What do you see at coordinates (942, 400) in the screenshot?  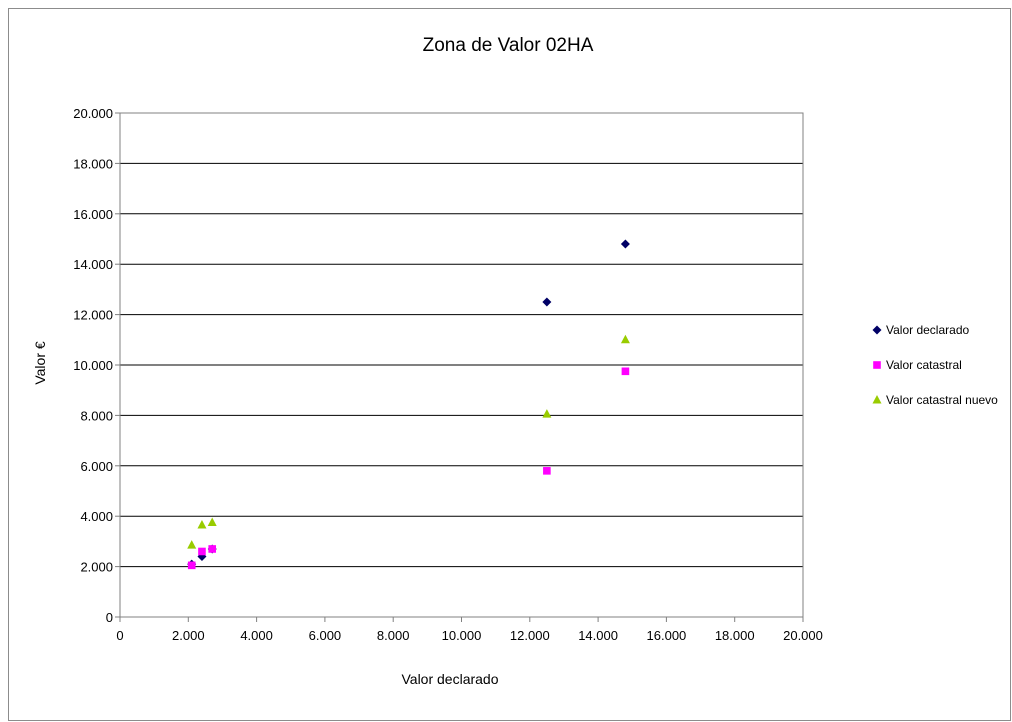 I see `legend-label: Valor catastral nuevo` at bounding box center [942, 400].